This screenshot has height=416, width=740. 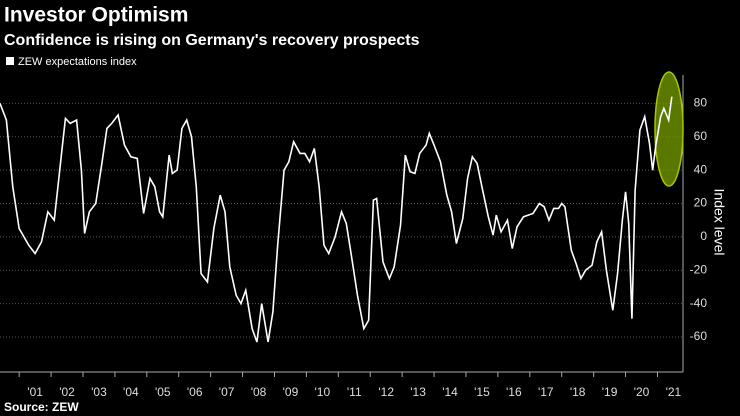 What do you see at coordinates (701, 169) in the screenshot?
I see `y-tick-label: 40` at bounding box center [701, 169].